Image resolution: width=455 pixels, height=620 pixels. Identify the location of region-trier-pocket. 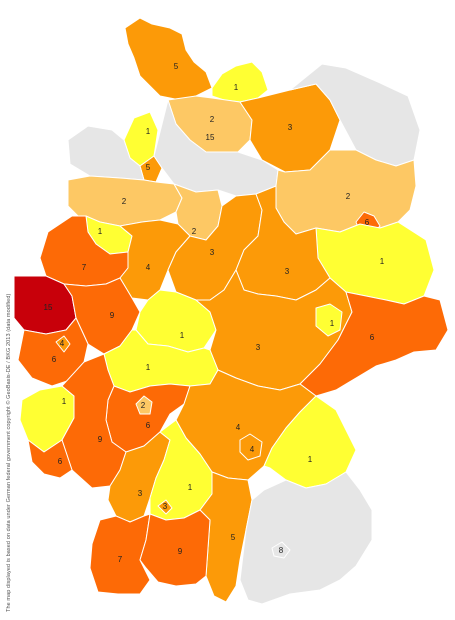
(63, 344).